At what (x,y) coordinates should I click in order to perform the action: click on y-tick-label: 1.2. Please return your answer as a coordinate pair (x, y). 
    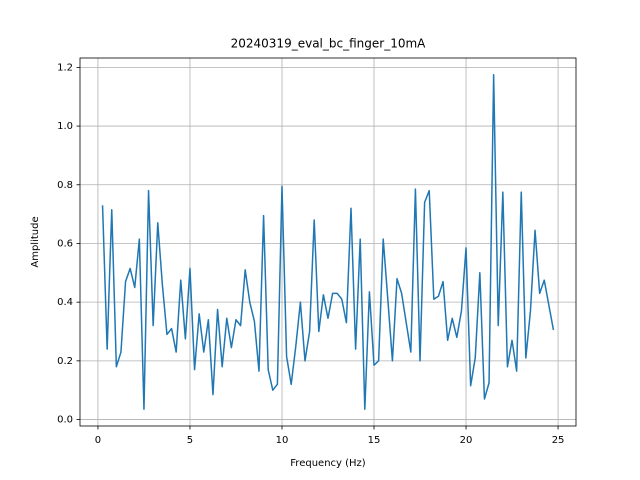
    Looking at the image, I should click on (65, 67).